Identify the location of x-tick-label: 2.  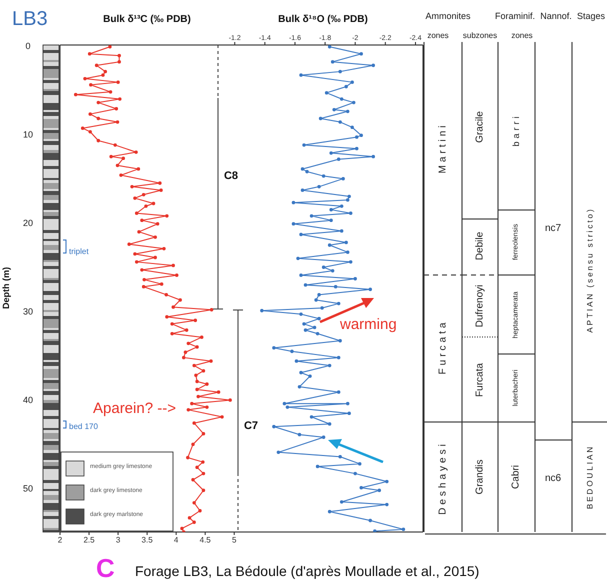
(60, 540).